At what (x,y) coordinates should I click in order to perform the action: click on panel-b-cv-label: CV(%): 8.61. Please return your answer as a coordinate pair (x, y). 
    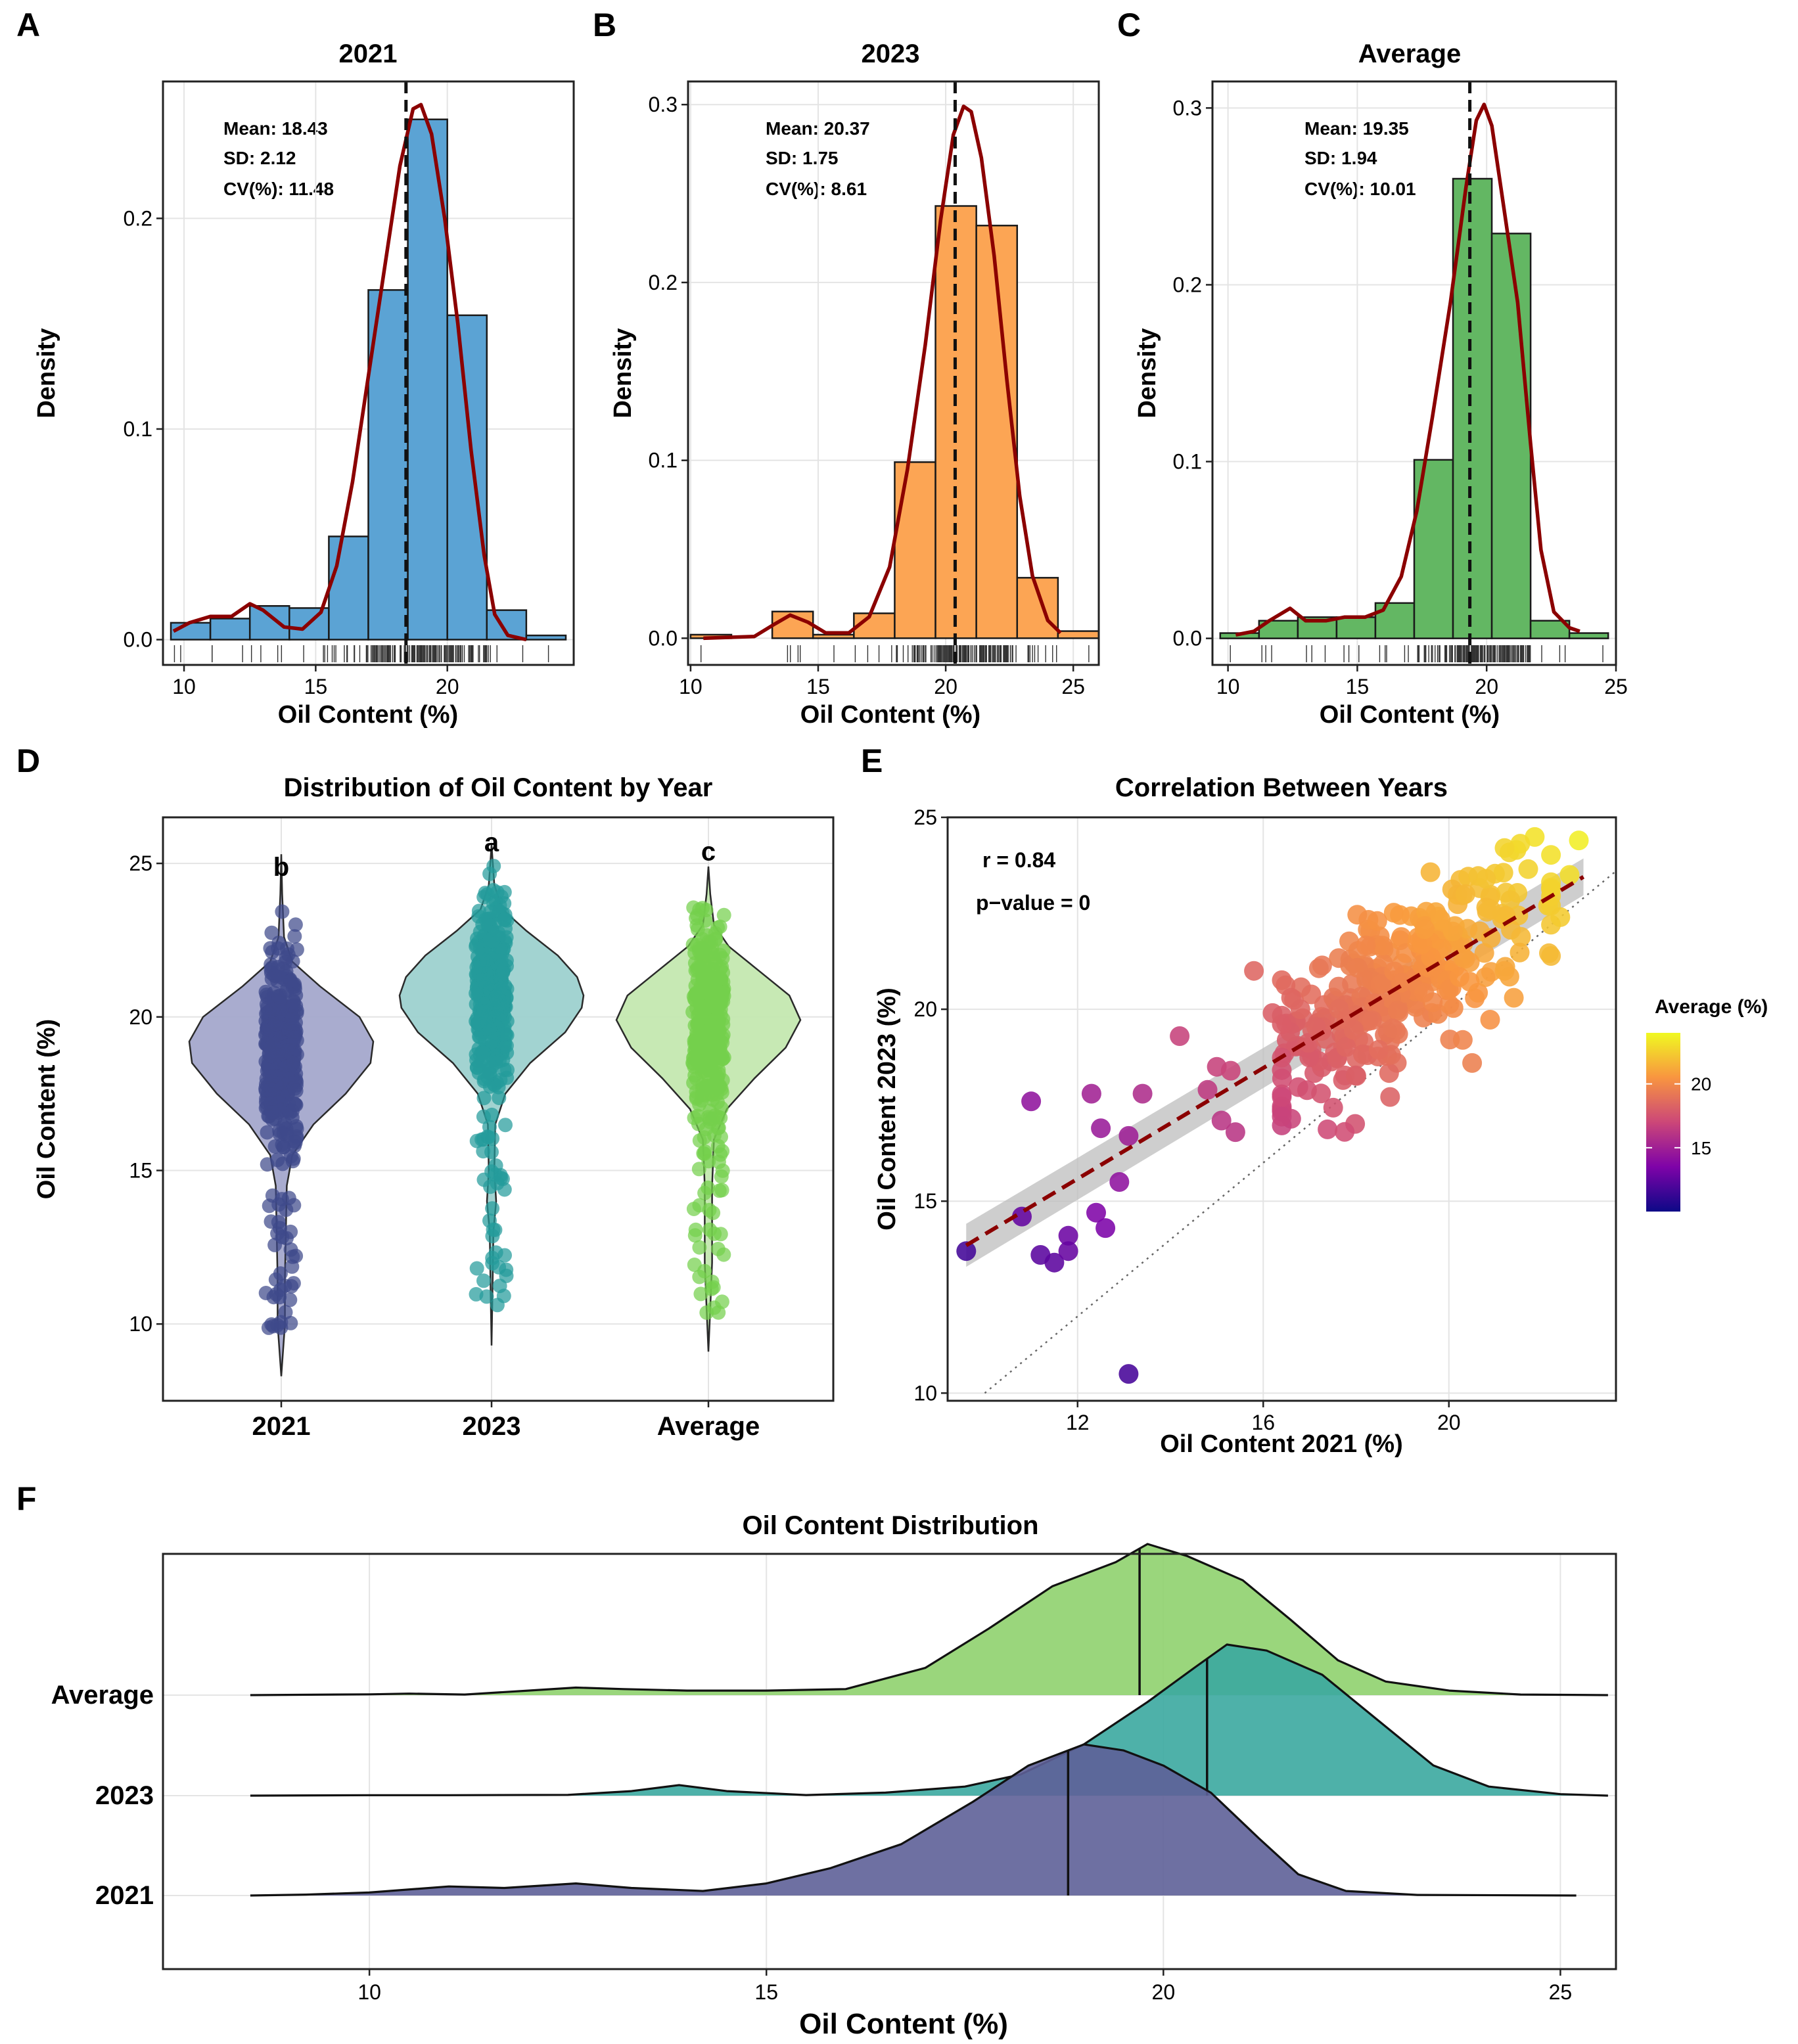
    Looking at the image, I should click on (816, 189).